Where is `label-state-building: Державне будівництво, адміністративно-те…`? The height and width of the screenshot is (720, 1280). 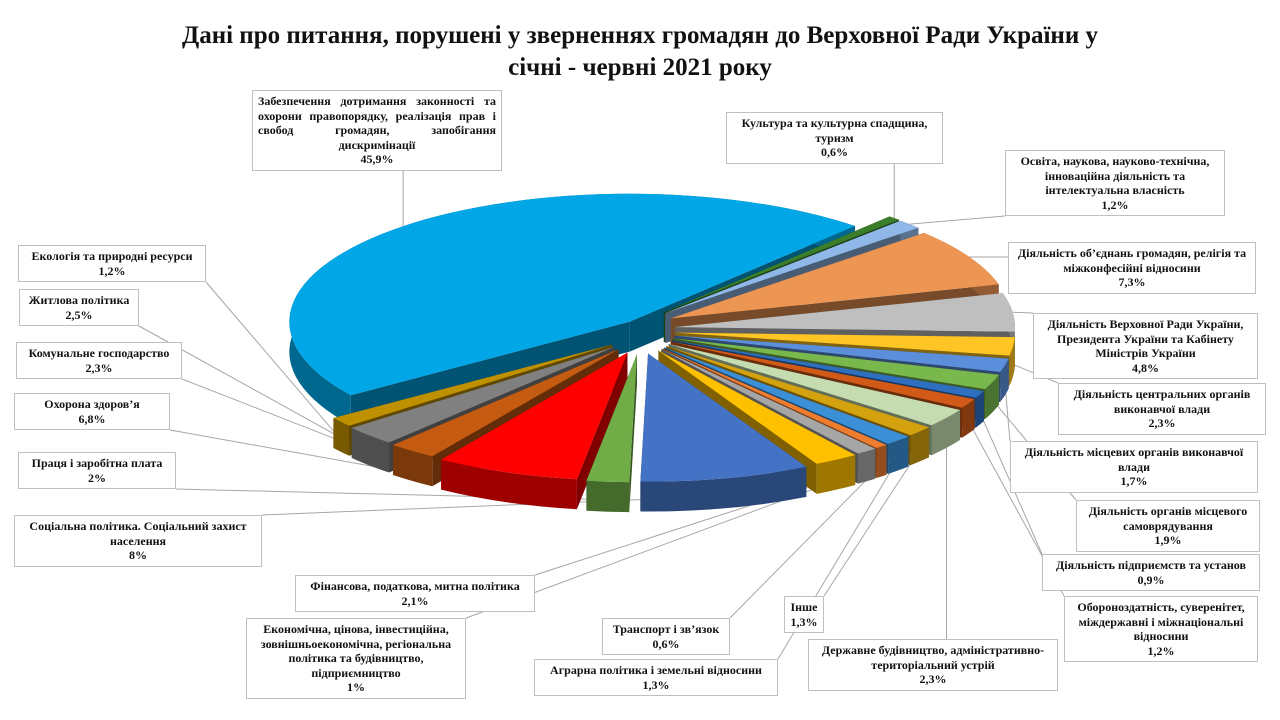 label-state-building: Державне будівництво, адміністративно-те… is located at coordinates (933, 665).